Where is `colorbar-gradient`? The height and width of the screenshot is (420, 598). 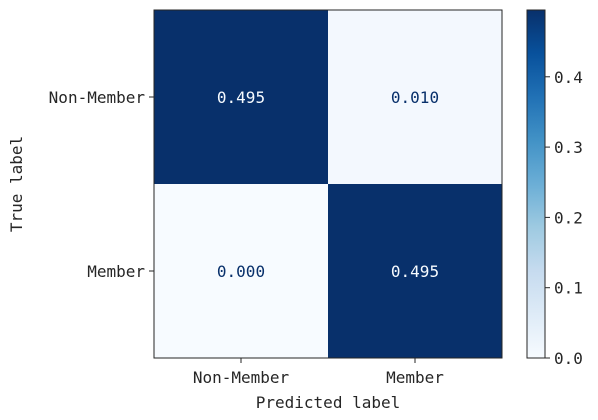 colorbar-gradient is located at coordinates (536, 184).